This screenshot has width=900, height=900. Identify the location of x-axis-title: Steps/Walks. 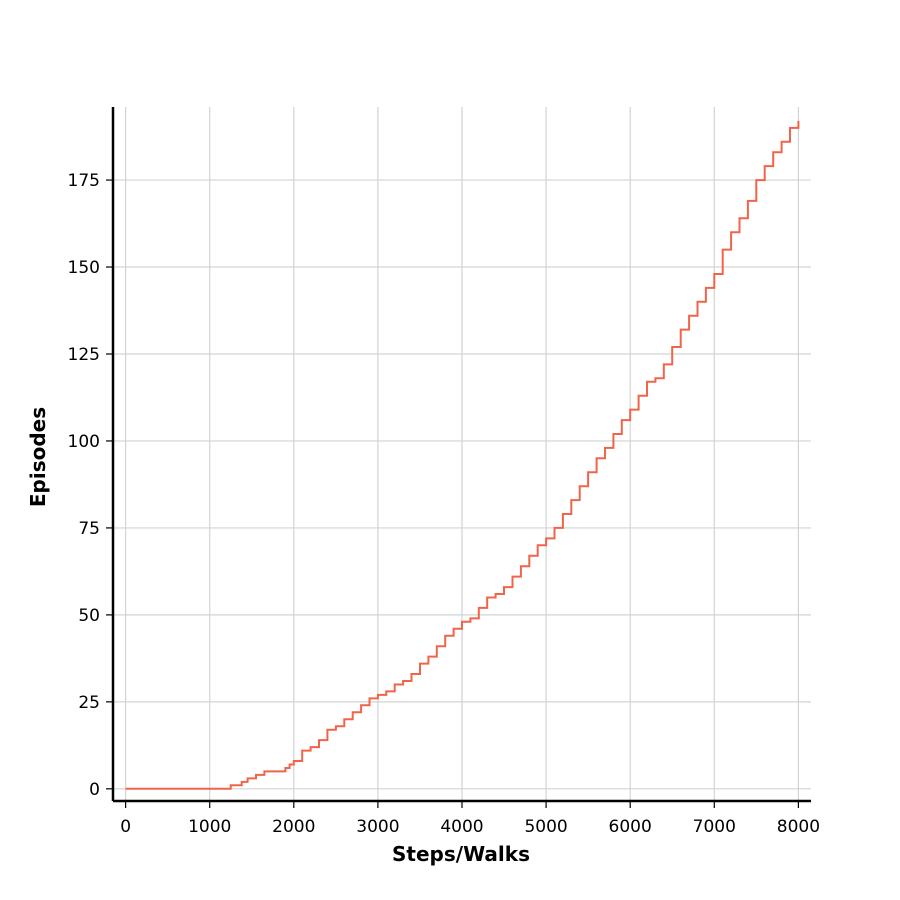
(461, 854).